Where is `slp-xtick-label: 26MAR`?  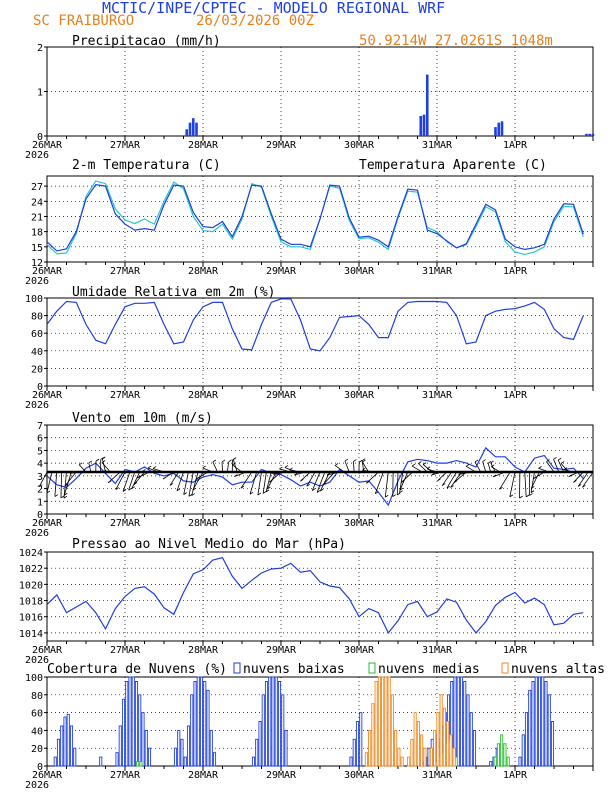
slp-xtick-label: 26MAR is located at coordinates (47, 650).